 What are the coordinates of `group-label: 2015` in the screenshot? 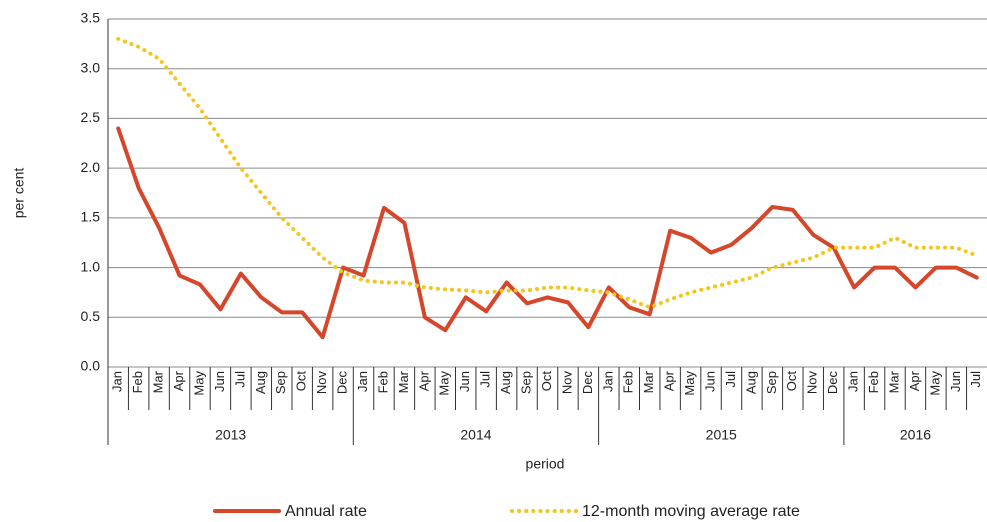 It's located at (721, 435).